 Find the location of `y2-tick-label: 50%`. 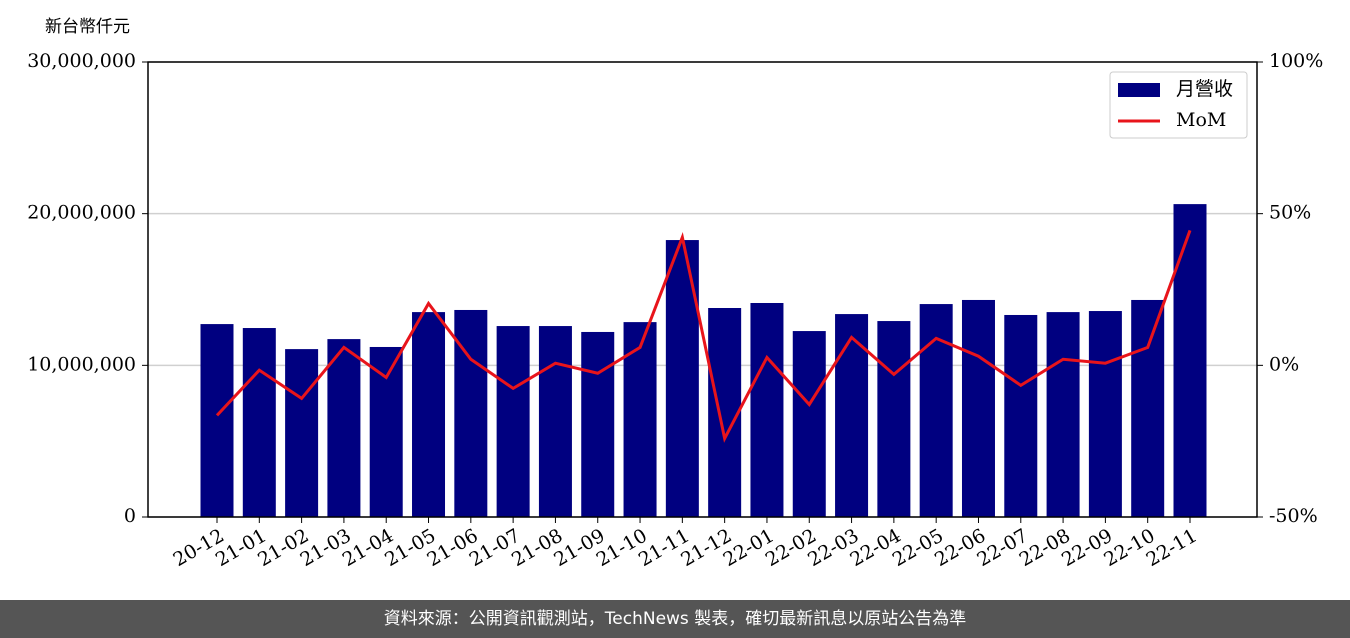

y2-tick-label: 50% is located at coordinates (1290, 213).